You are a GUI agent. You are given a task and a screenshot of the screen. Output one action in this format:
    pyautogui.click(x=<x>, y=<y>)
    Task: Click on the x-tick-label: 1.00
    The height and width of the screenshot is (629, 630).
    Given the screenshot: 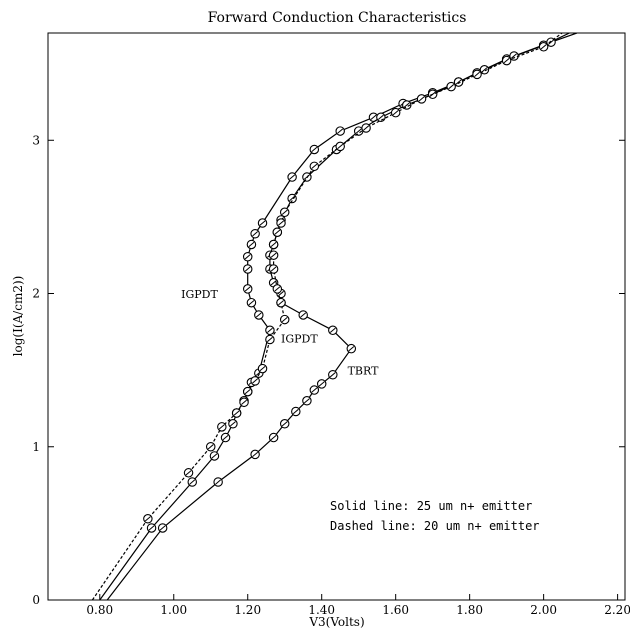 What is the action you would take?
    pyautogui.click(x=173, y=610)
    